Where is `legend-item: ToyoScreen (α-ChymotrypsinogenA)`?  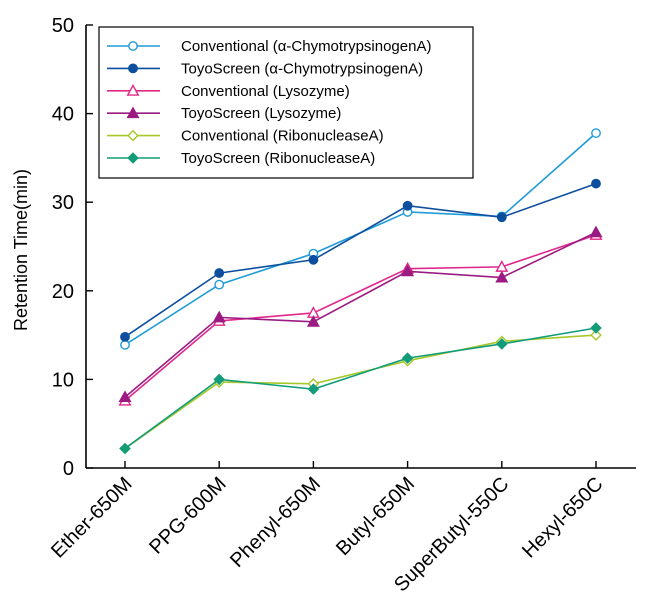 legend-item: ToyoScreen (α-ChymotrypsinogenA) is located at coordinates (265, 68).